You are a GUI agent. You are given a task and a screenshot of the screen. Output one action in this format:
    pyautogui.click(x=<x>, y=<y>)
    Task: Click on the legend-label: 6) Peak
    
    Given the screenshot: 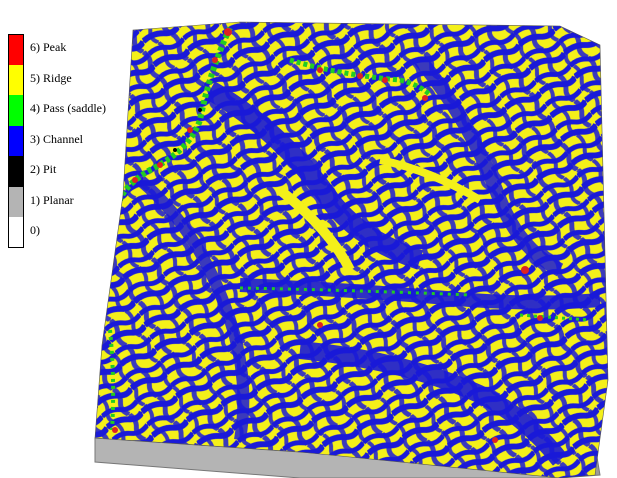 What is the action you would take?
    pyautogui.click(x=48, y=47)
    